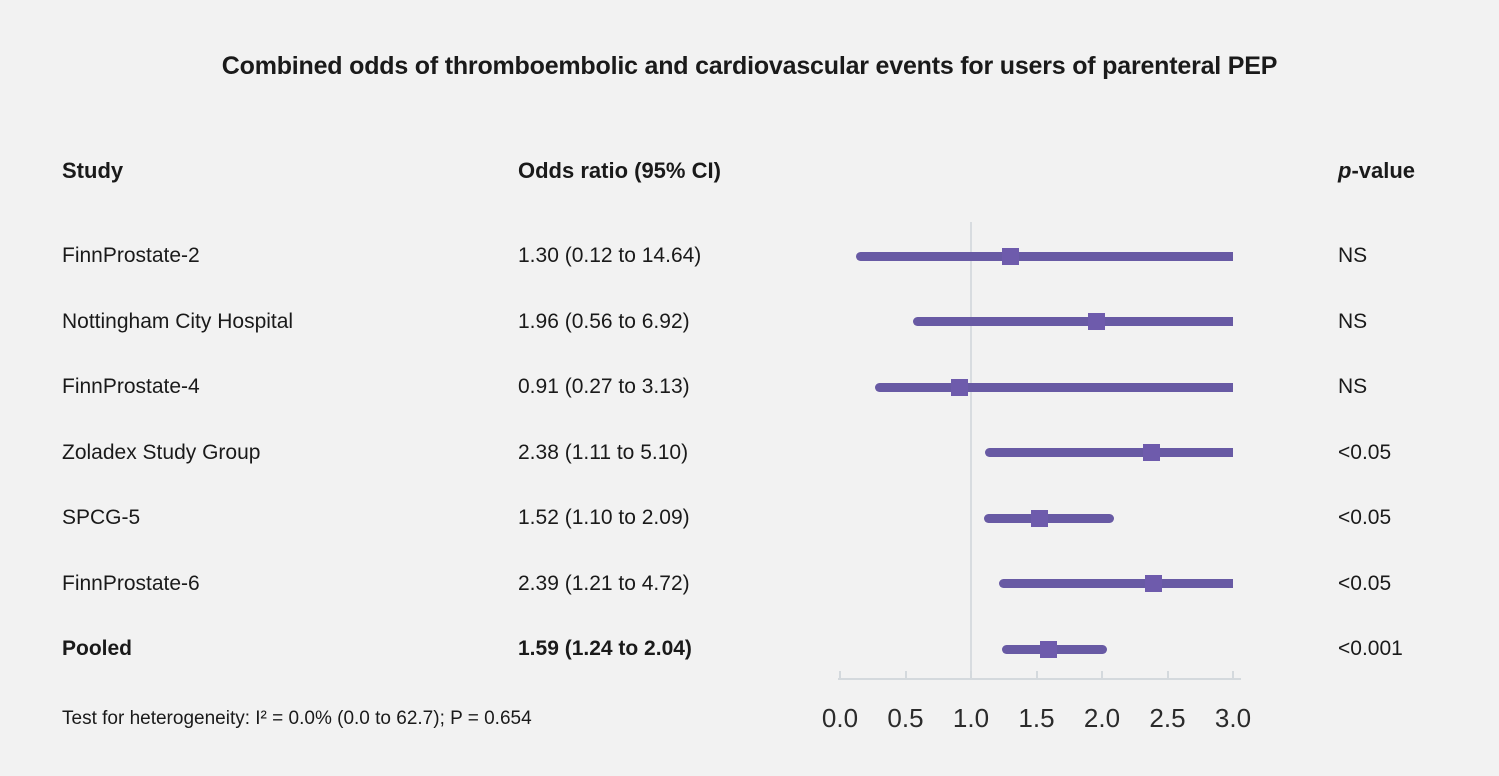 The height and width of the screenshot is (776, 1499). I want to click on x-axis-tick-label: 0.5, so click(905, 718).